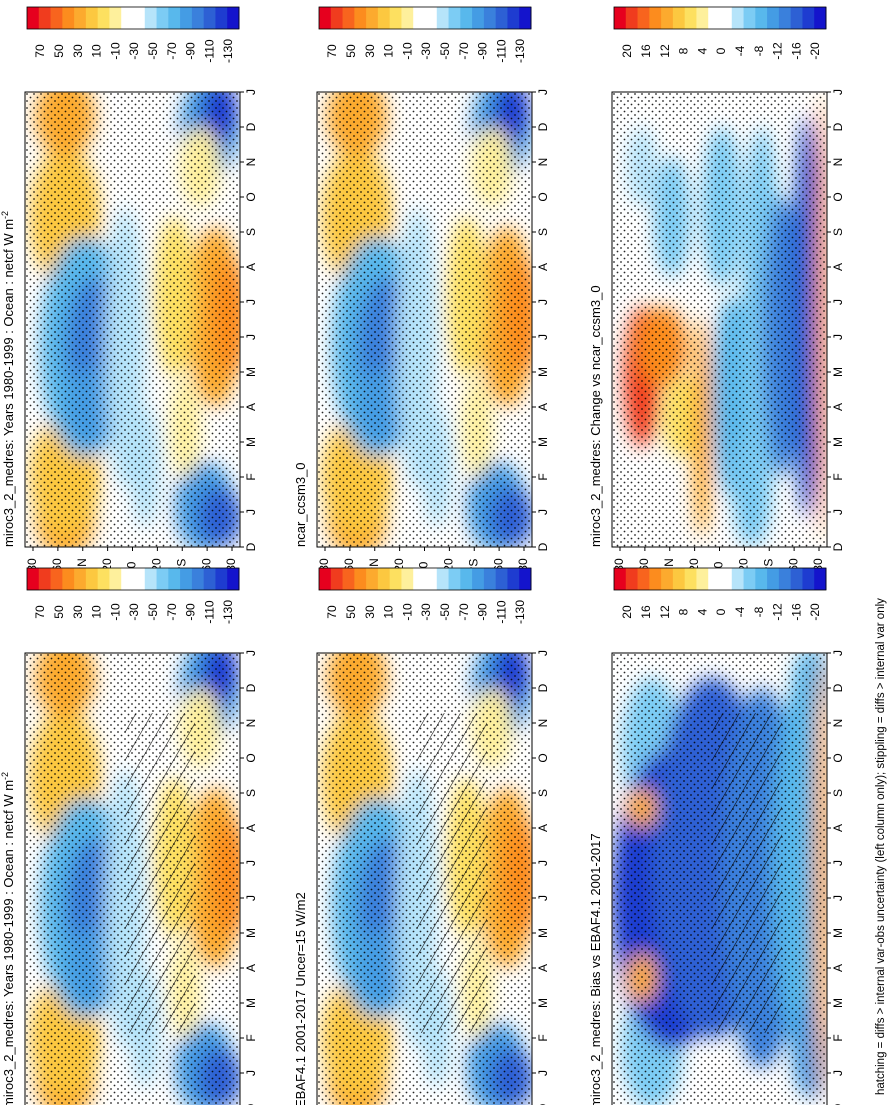 The image size is (894, 1105). I want to click on colorbar-tick-label: -8, so click(759, 611).